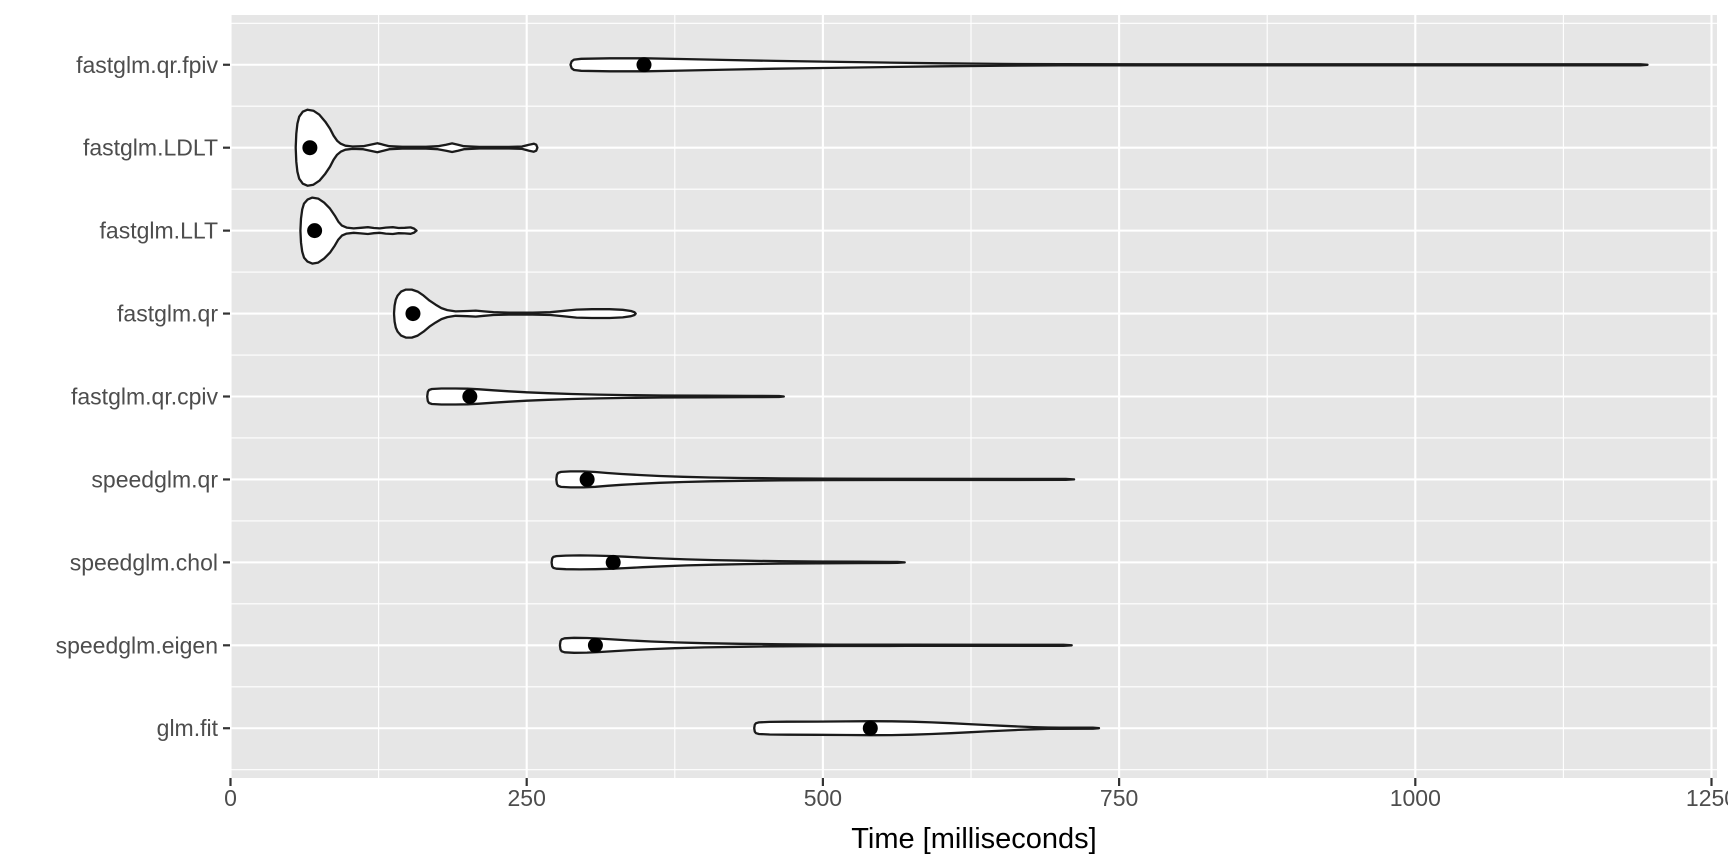 This screenshot has height=864, width=1728. Describe the element at coordinates (358, 230) in the screenshot. I see `violin-fastglm.LLT` at that location.